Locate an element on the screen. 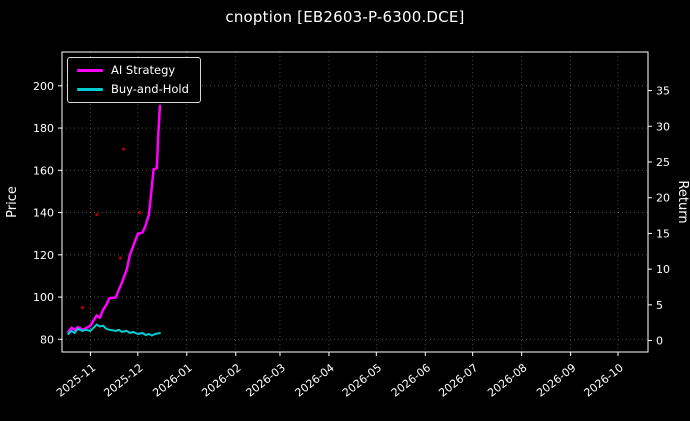  date-tick-label: 2026-01 is located at coordinates (172, 380).